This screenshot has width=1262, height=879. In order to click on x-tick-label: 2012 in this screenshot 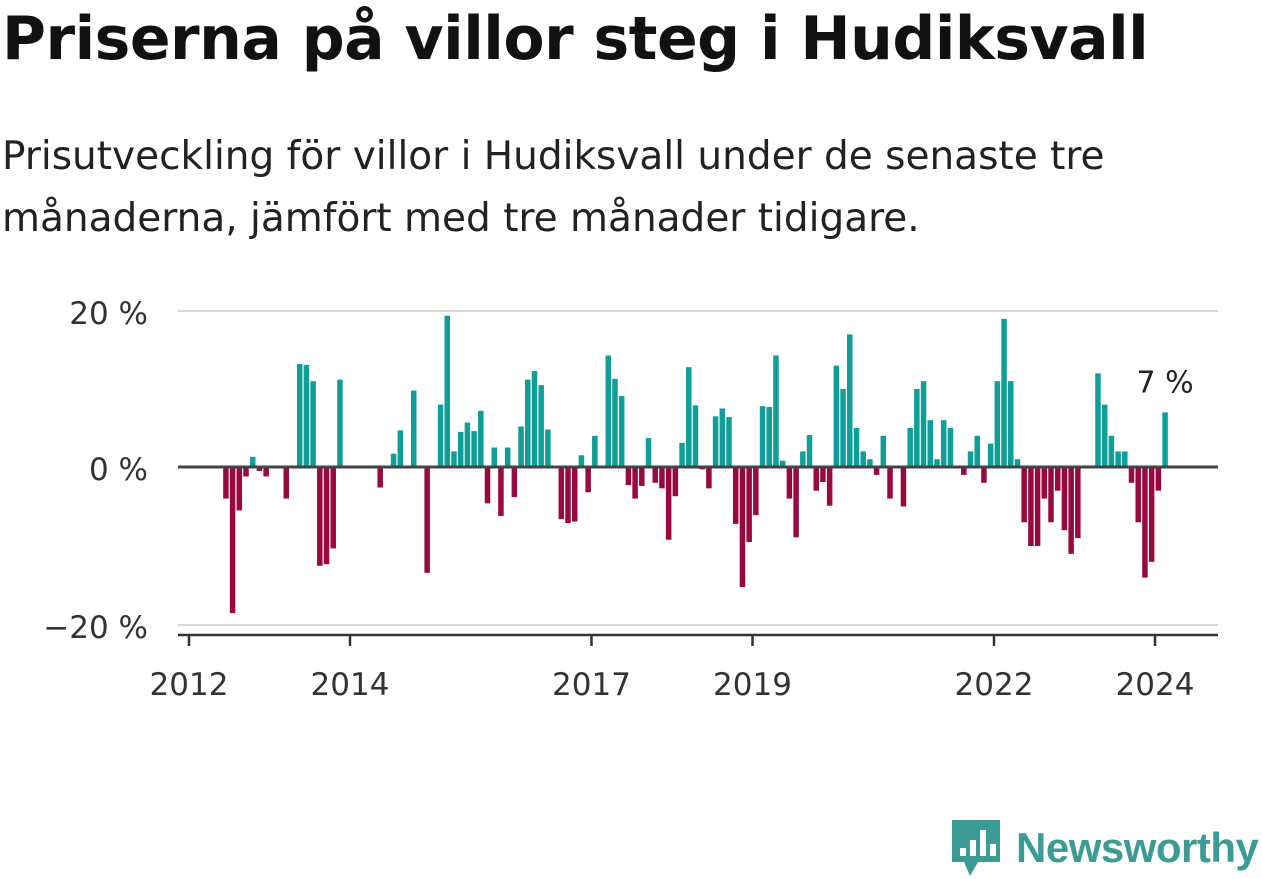, I will do `click(189, 685)`.